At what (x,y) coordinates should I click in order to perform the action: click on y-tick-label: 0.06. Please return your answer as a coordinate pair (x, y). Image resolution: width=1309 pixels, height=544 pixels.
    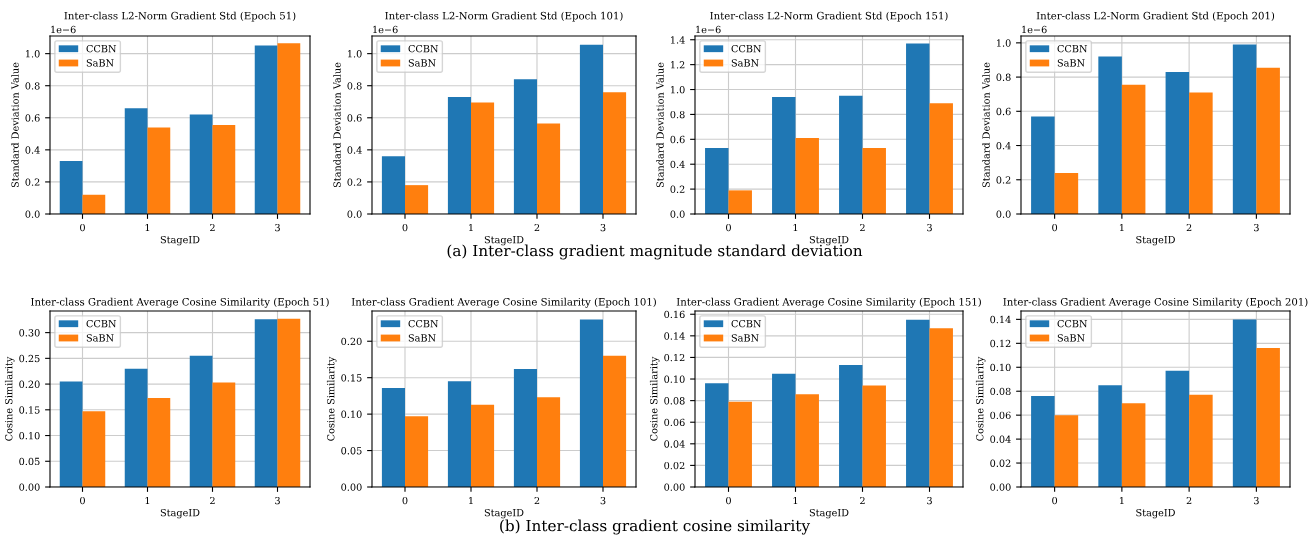
    Looking at the image, I should click on (1000, 415).